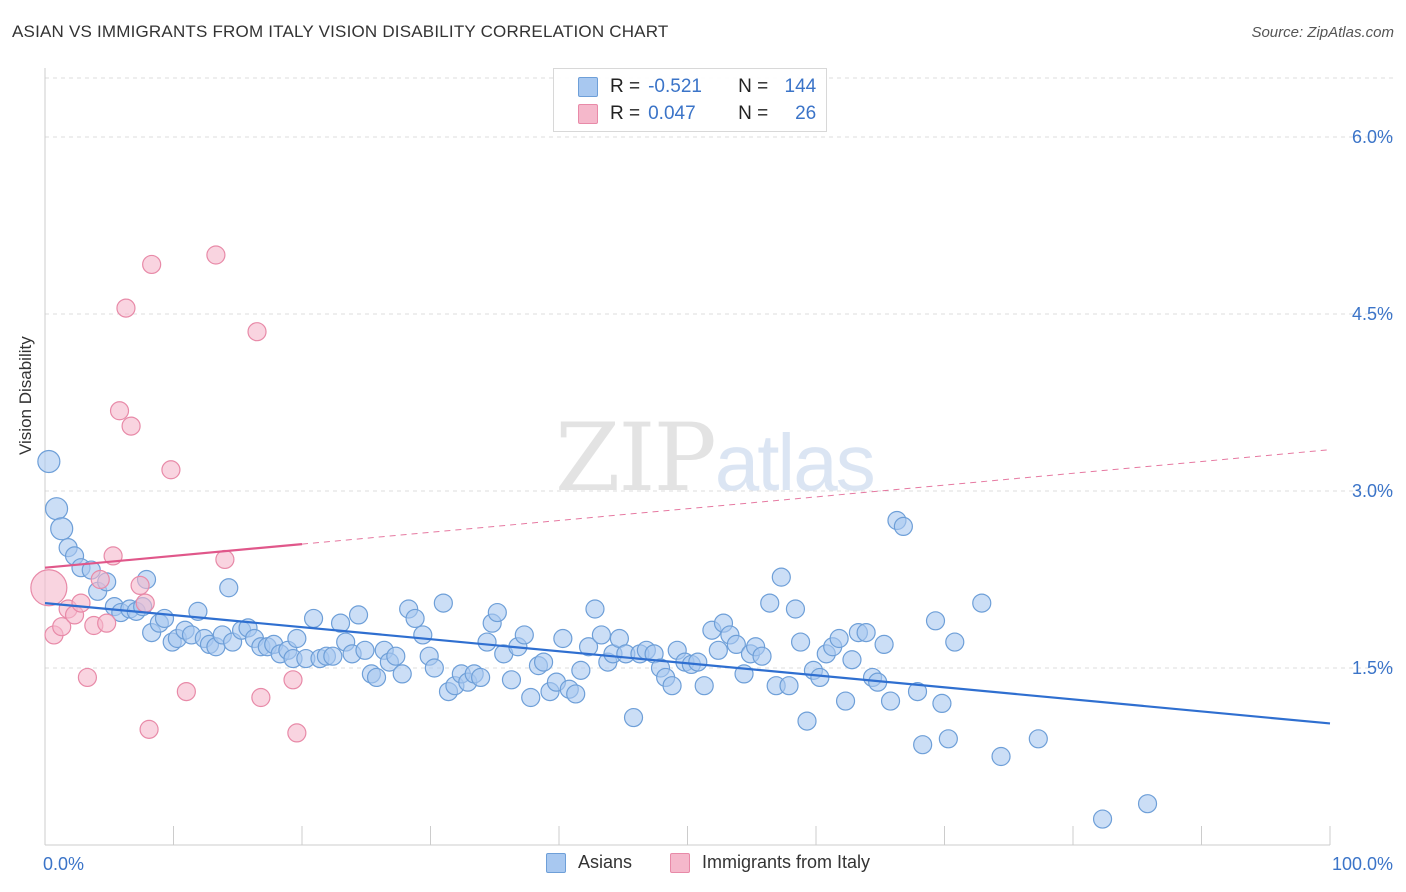  I want to click on legend-item-asians: Asians, so click(589, 862).